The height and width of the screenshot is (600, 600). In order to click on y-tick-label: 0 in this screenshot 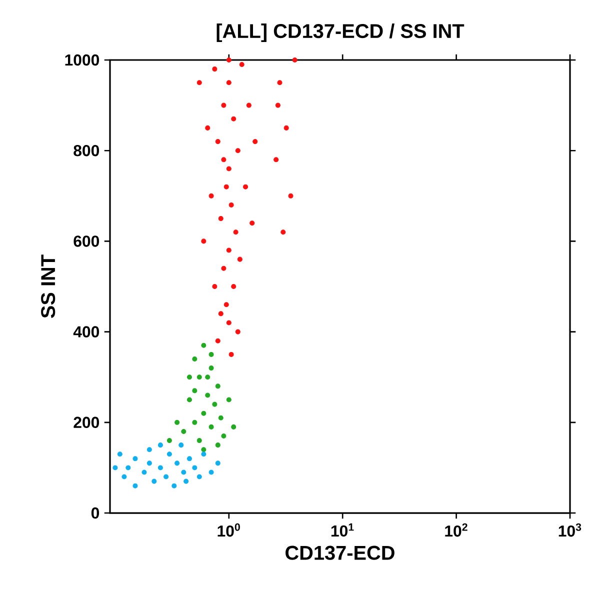, I will do `click(95, 513)`.